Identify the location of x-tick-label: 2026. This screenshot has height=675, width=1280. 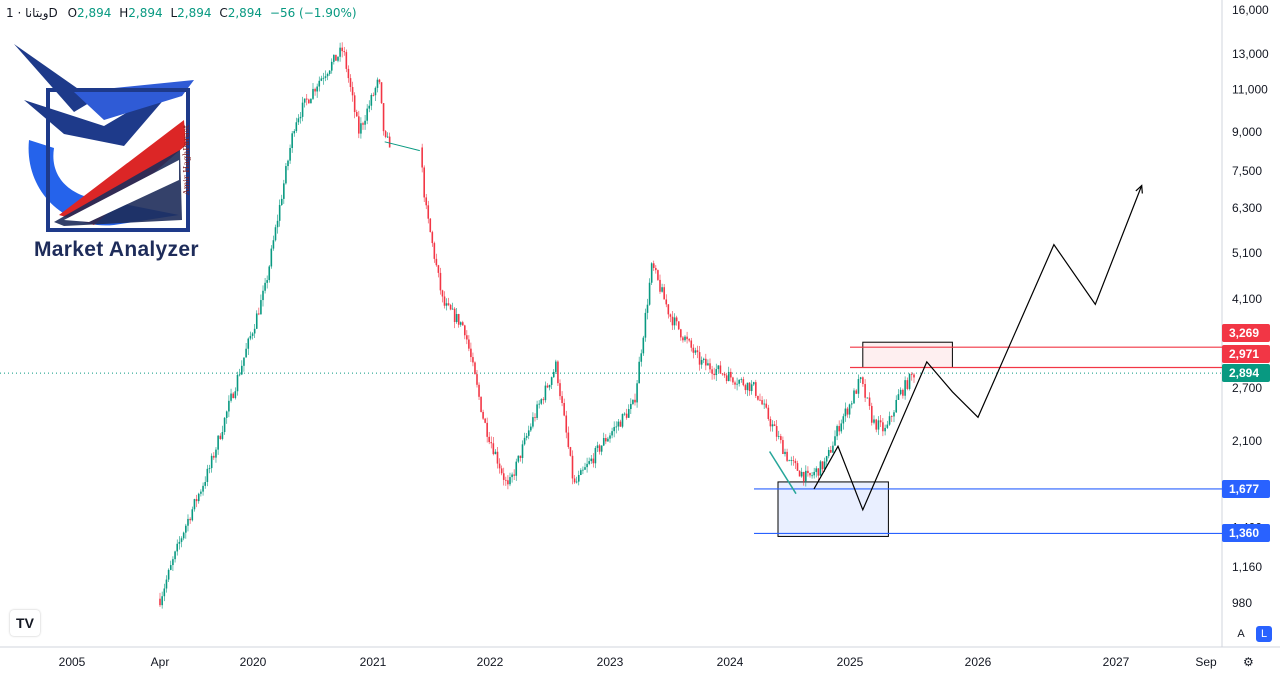
(978, 662).